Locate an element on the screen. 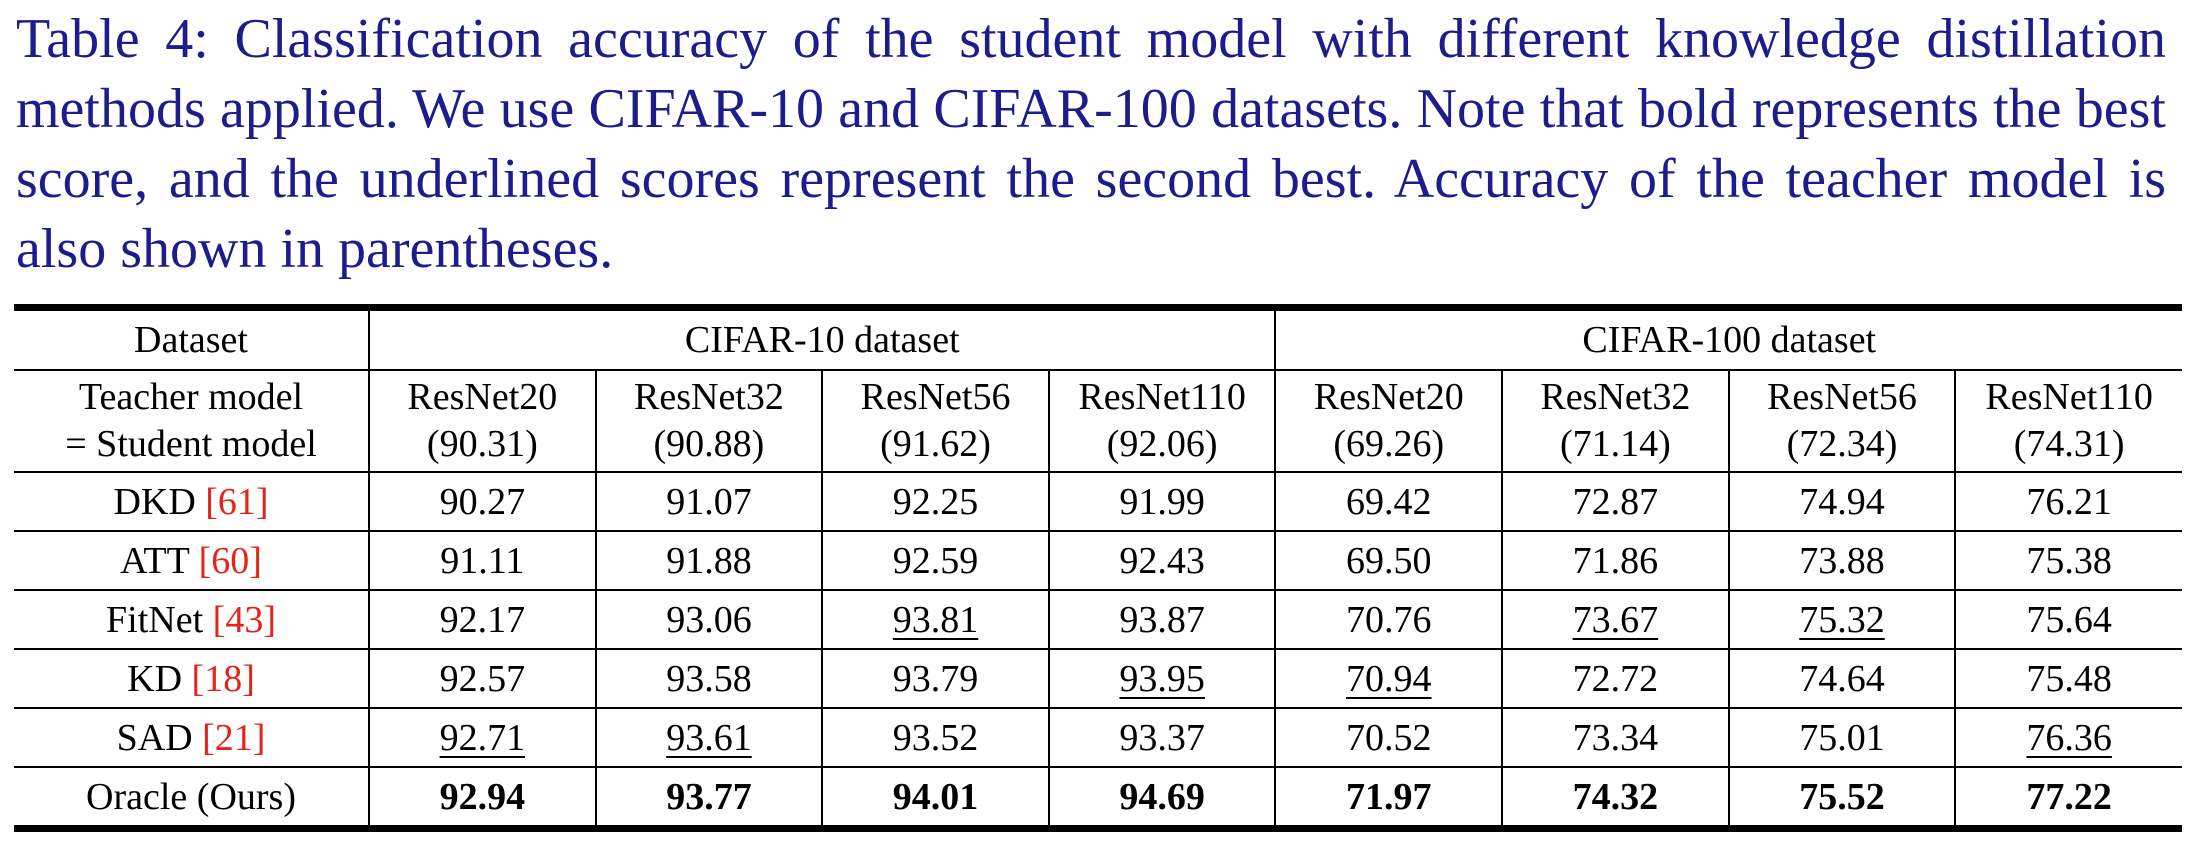 This screenshot has width=2192, height=852. score-cell: 70.94 is located at coordinates (1388, 679).